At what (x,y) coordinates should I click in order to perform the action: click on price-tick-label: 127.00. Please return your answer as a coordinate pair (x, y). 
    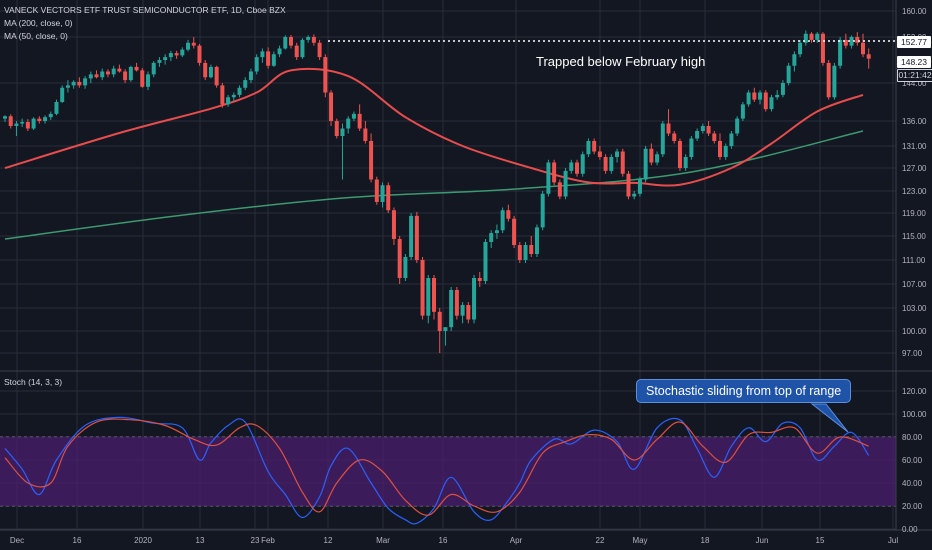
    Looking at the image, I should click on (914, 168).